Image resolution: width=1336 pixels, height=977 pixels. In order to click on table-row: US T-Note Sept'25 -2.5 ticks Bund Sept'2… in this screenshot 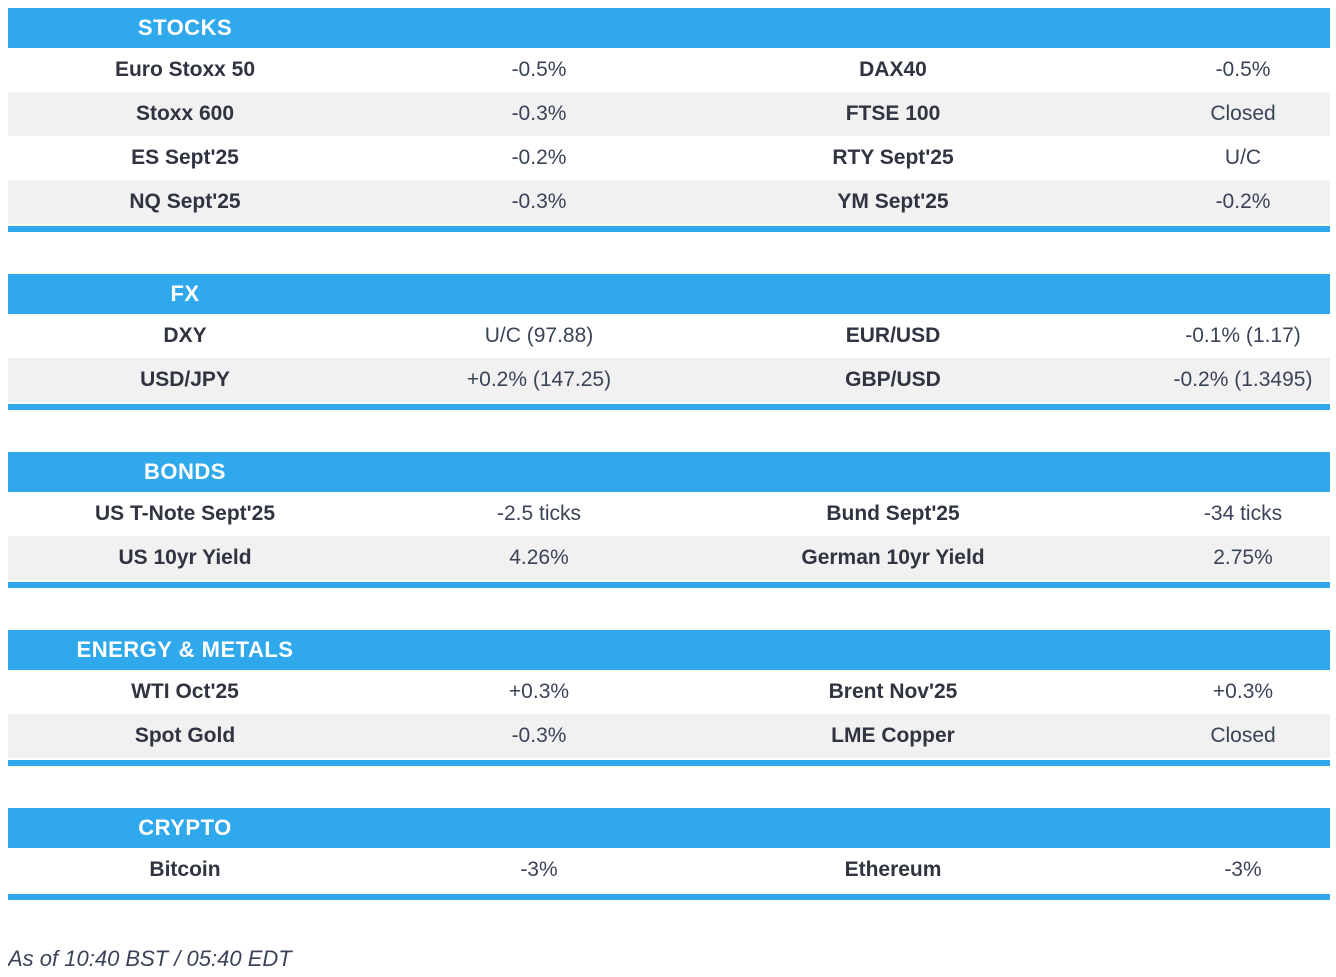, I will do `click(669, 514)`.